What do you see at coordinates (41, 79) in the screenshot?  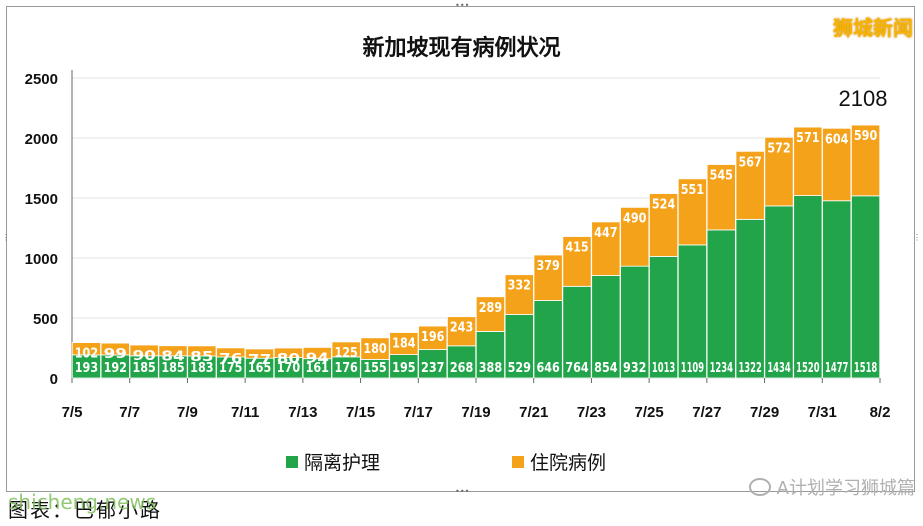 I see `y-tick-label: 2500` at bounding box center [41, 79].